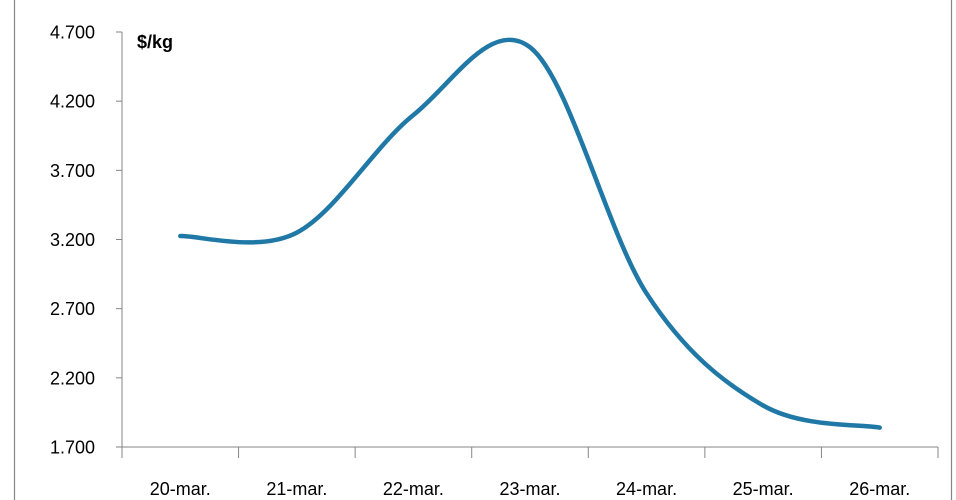  What do you see at coordinates (72, 378) in the screenshot?
I see `y-tick-label: 2.200` at bounding box center [72, 378].